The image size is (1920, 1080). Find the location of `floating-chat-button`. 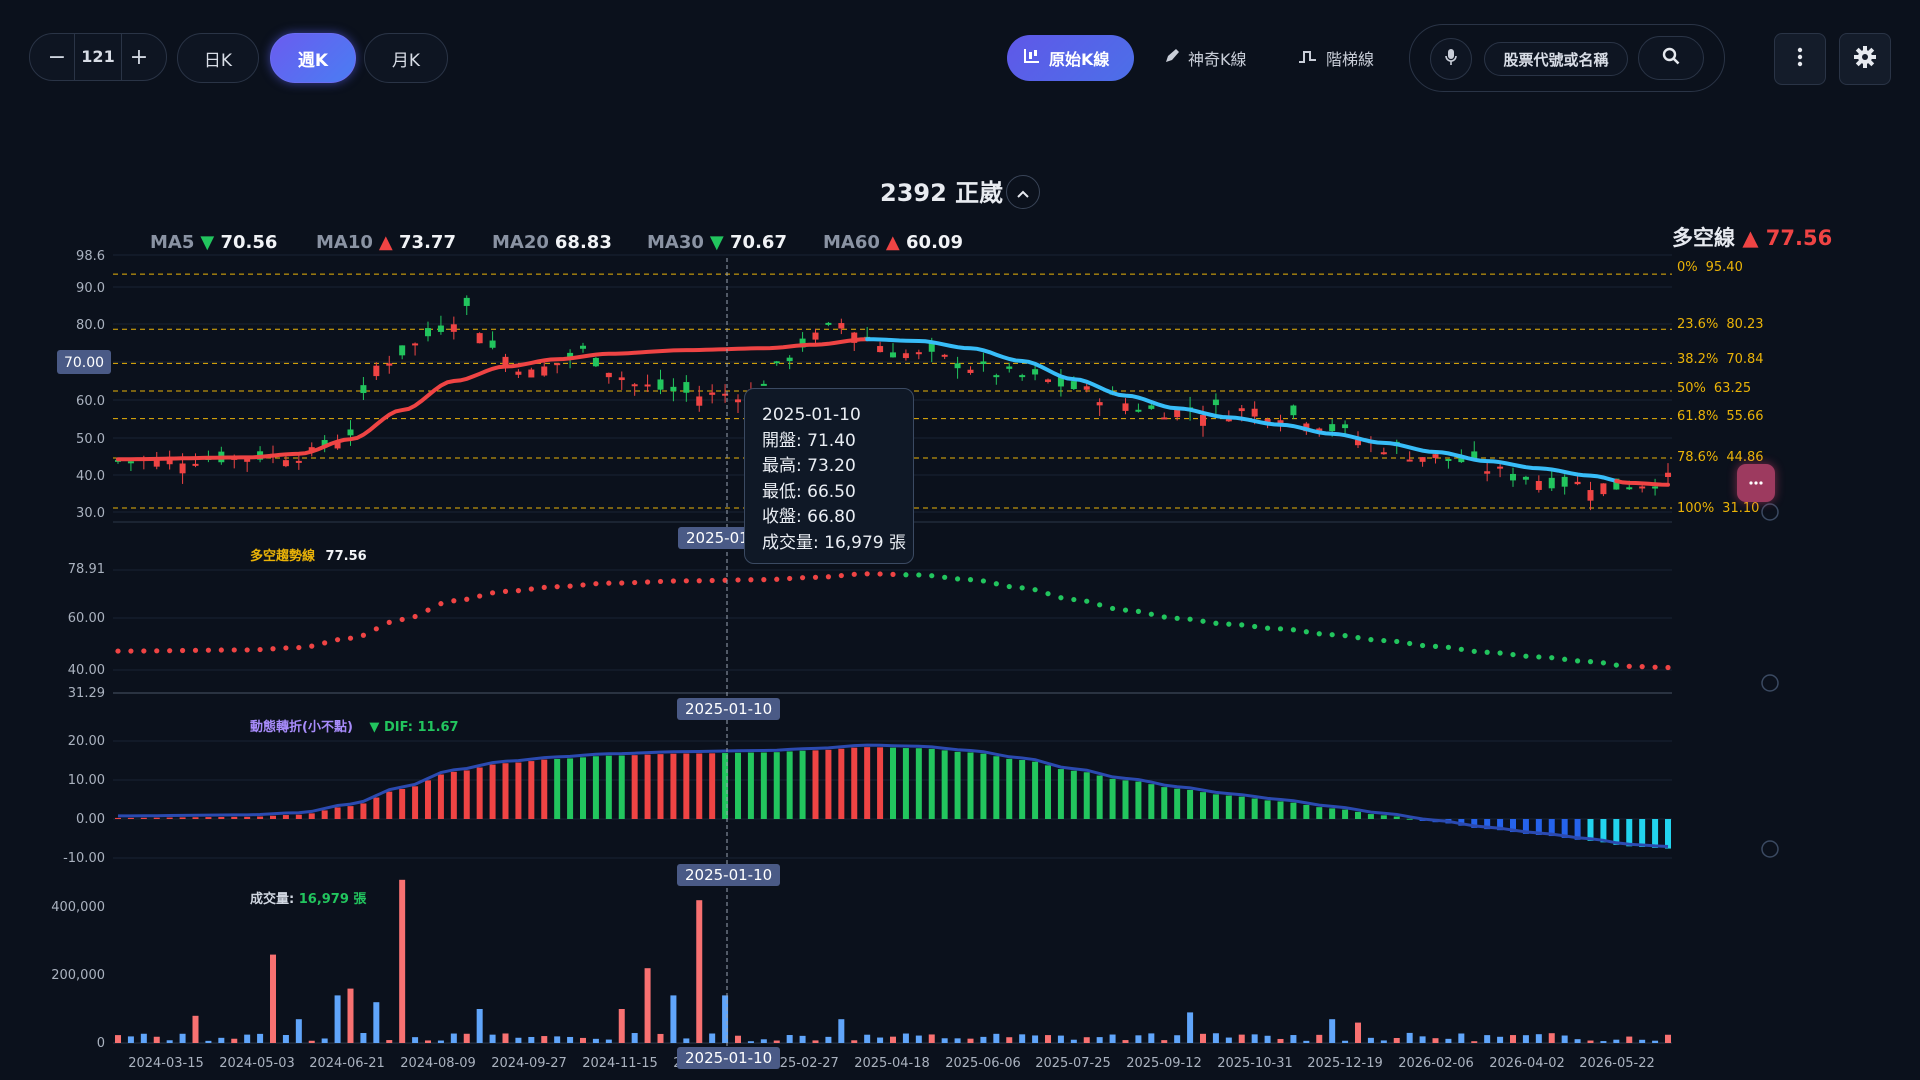

floating-chat-button is located at coordinates (1756, 483).